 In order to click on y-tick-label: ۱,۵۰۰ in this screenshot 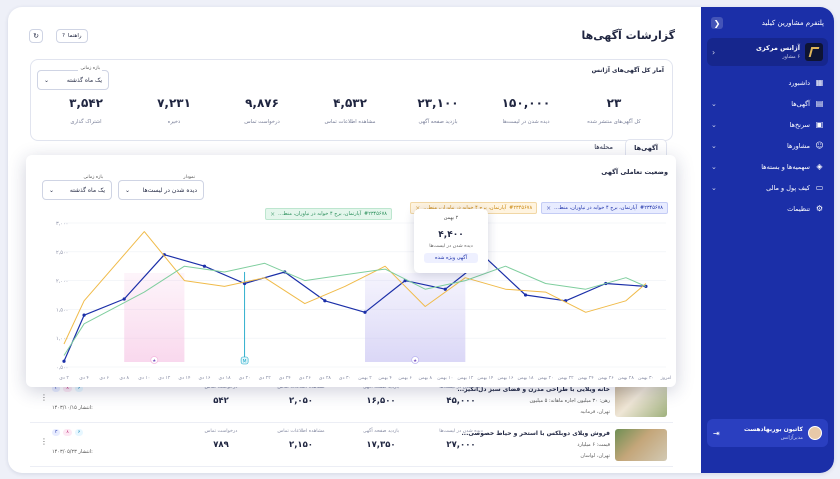, I will do `click(62, 310)`.